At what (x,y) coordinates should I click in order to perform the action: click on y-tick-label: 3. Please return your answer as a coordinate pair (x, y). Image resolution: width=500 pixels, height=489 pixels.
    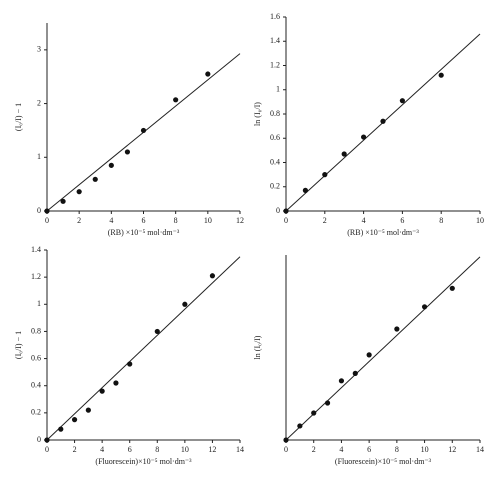
    Looking at the image, I should click on (39, 49).